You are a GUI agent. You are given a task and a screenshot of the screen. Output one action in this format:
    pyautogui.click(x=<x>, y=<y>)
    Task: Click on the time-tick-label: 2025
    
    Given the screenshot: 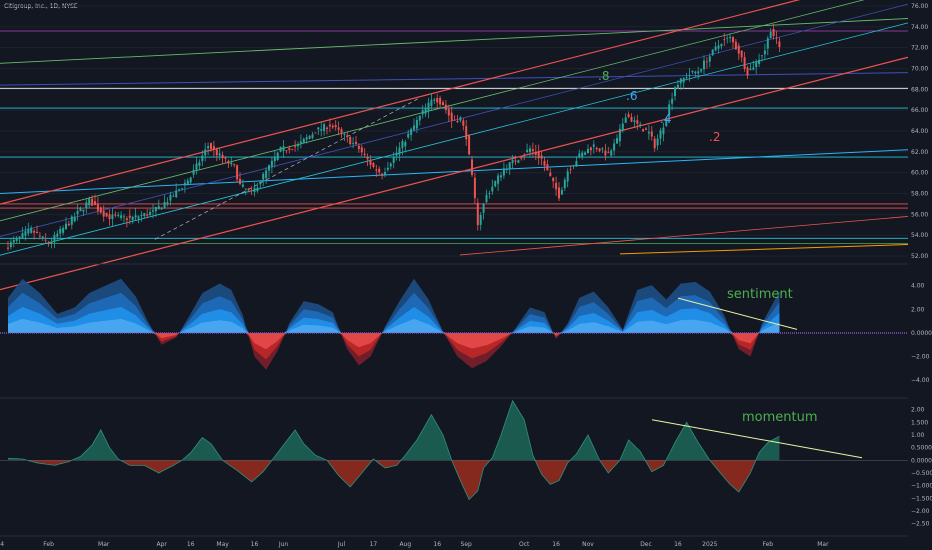 What is the action you would take?
    pyautogui.click(x=709, y=544)
    